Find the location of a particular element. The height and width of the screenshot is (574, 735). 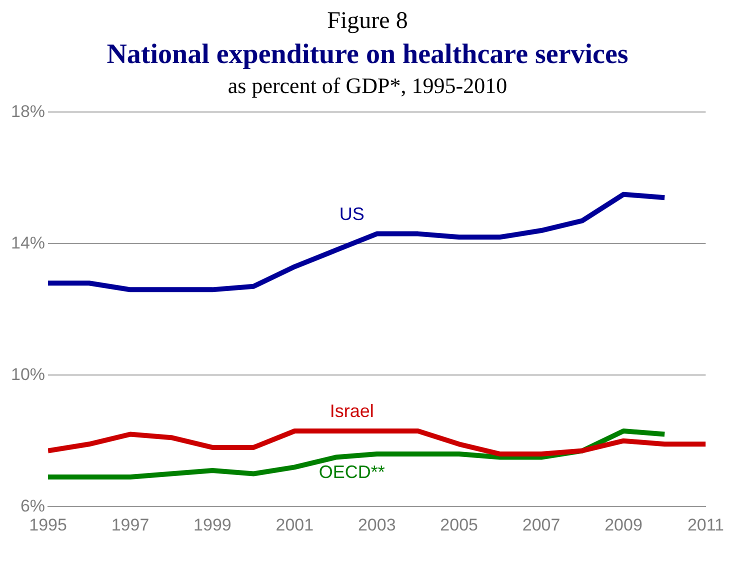

x-tick-label: 2009 is located at coordinates (623, 524).